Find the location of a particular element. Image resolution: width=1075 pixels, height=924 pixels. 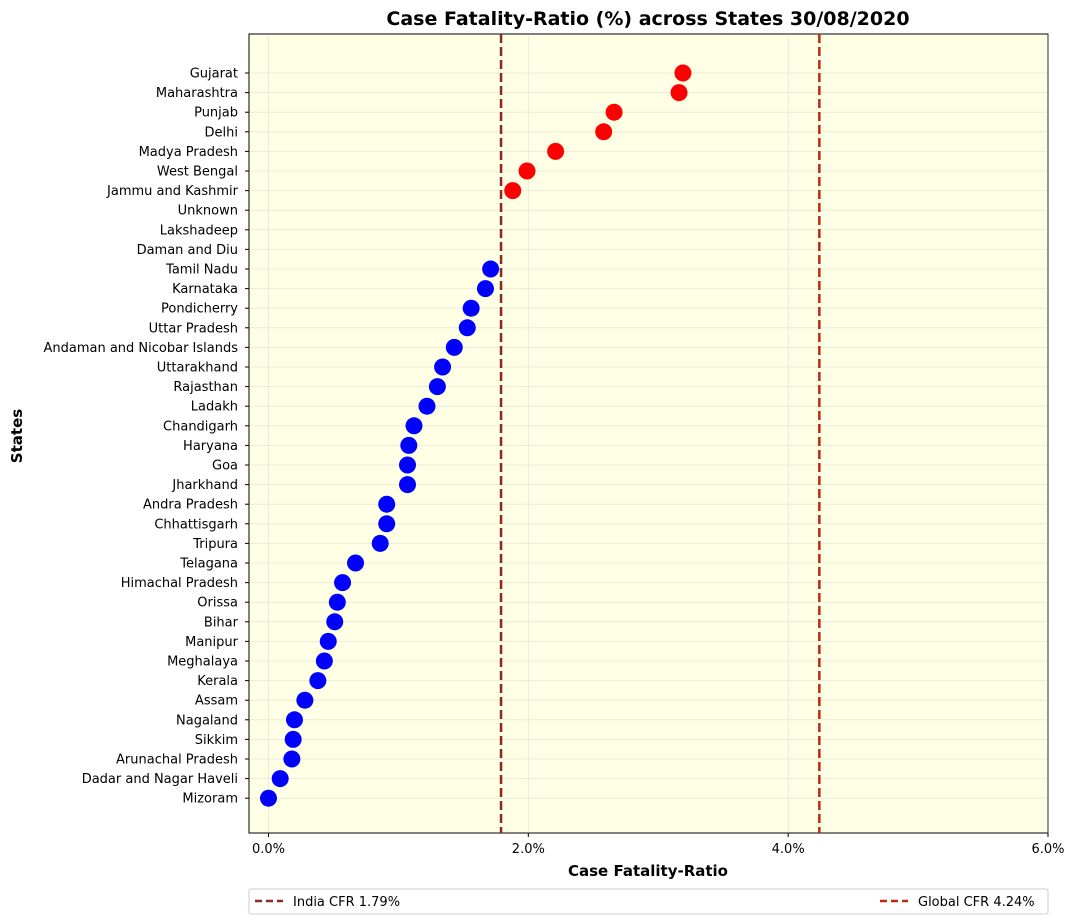

y-tick-label: Haryana is located at coordinates (210, 446).